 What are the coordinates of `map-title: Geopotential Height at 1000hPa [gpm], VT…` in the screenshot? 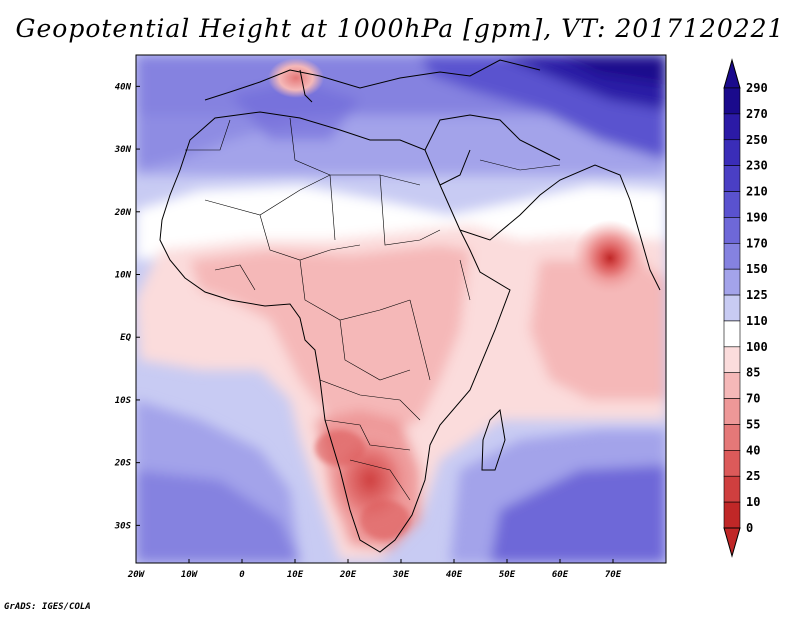 It's located at (400, 28).